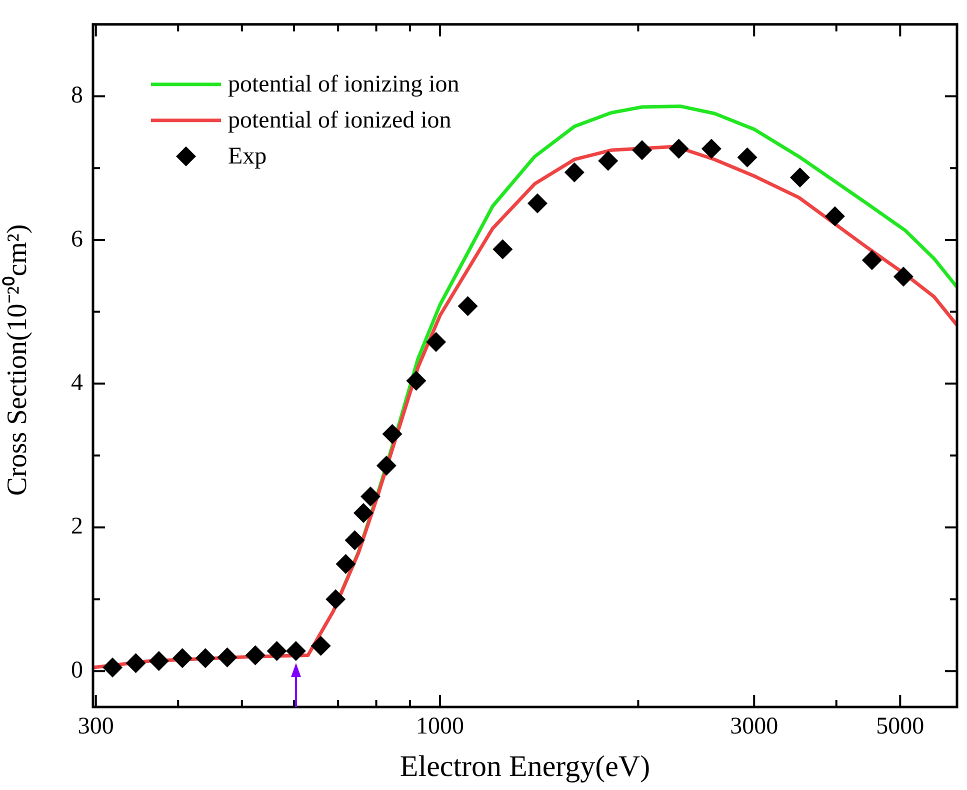 This screenshot has width=967, height=790. What do you see at coordinates (247, 157) in the screenshot?
I see `legend-label: Exp` at bounding box center [247, 157].